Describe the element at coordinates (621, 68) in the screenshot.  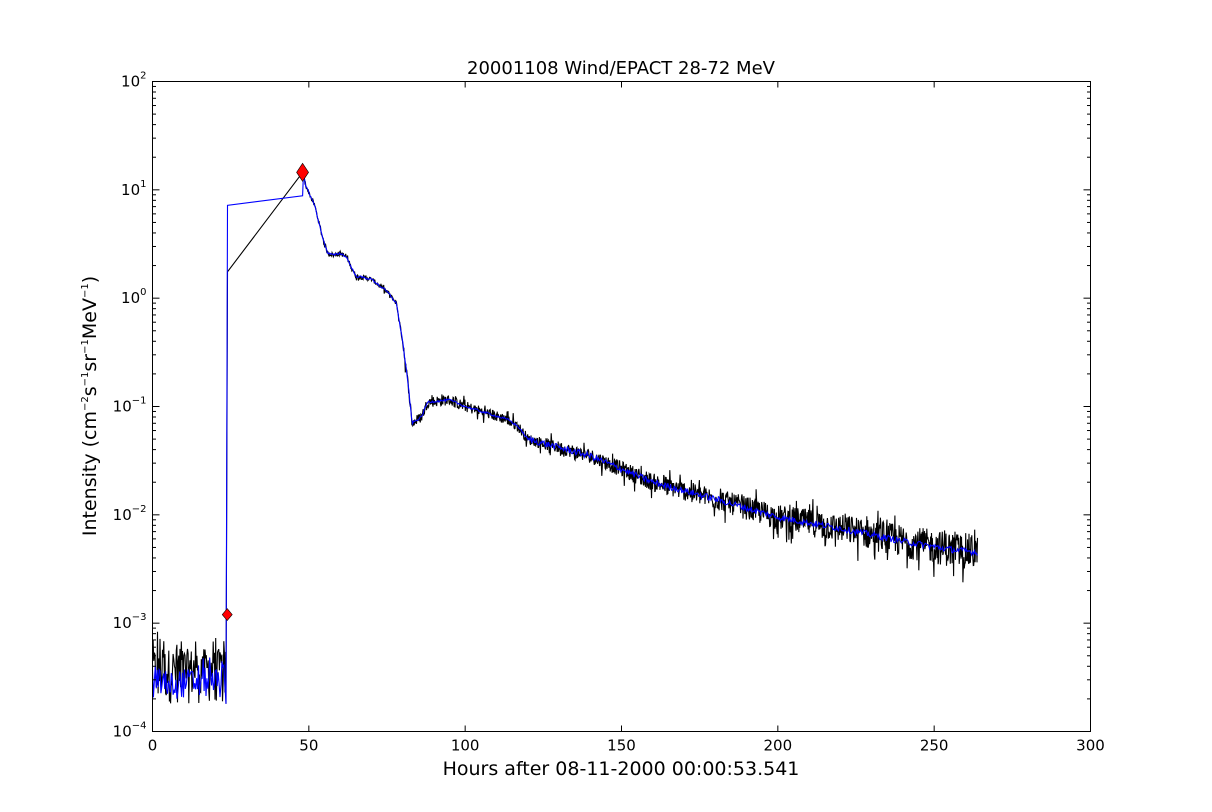
I see `chart-title: 20001108 Wind/EPACT 28-72 MeV` at that location.